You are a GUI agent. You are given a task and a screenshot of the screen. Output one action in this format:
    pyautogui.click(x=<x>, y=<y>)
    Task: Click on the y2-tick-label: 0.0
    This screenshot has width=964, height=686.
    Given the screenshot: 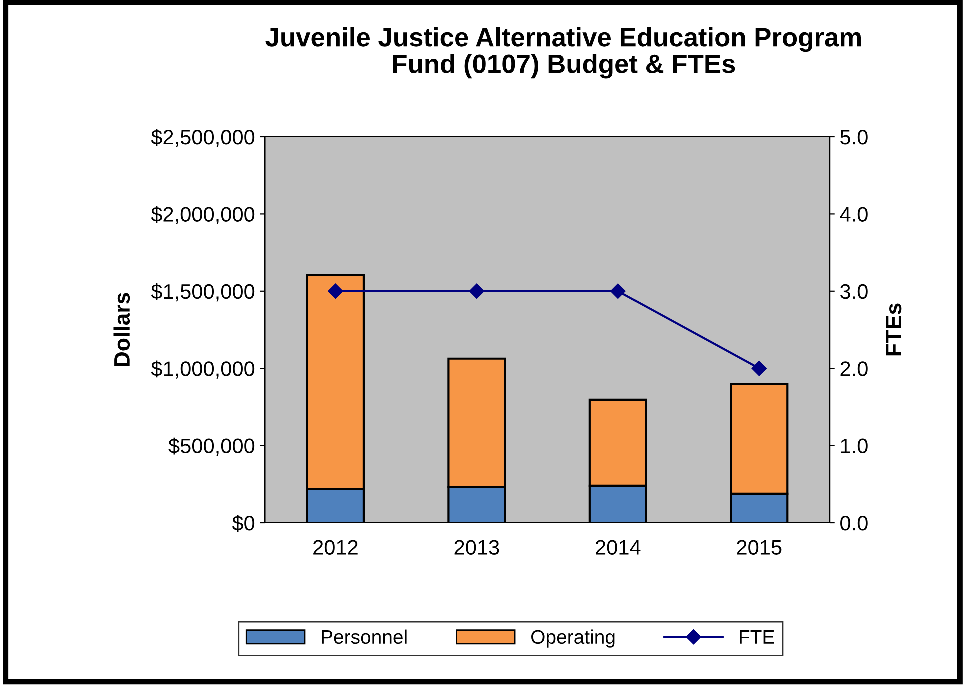 What is the action you would take?
    pyautogui.click(x=854, y=523)
    